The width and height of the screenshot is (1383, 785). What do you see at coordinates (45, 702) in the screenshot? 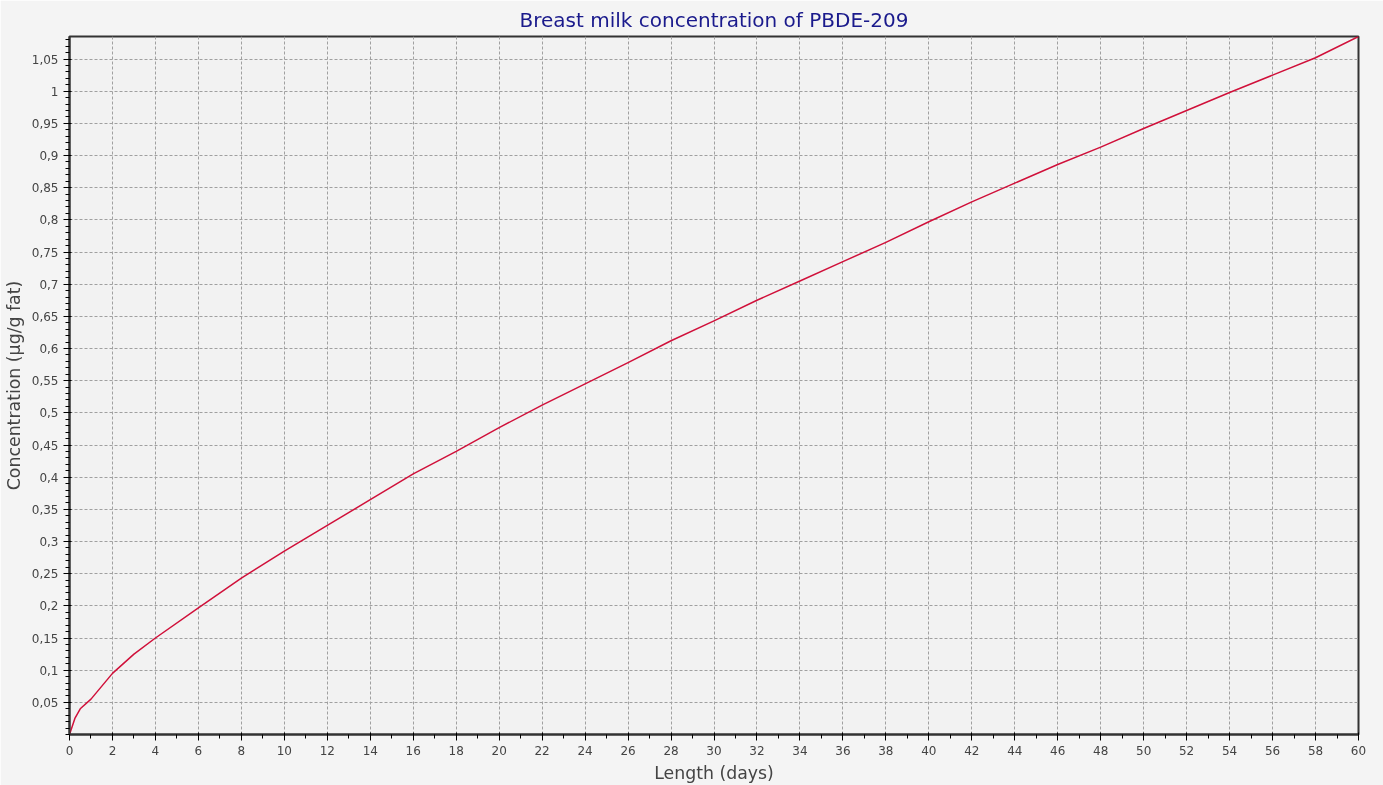
I see `y-tick-label: 0,05` at bounding box center [45, 702].